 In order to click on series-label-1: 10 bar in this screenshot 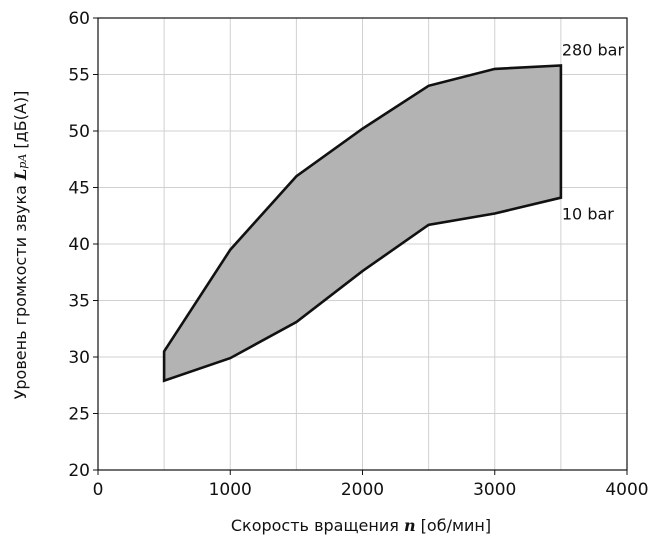, I will do `click(588, 214)`.